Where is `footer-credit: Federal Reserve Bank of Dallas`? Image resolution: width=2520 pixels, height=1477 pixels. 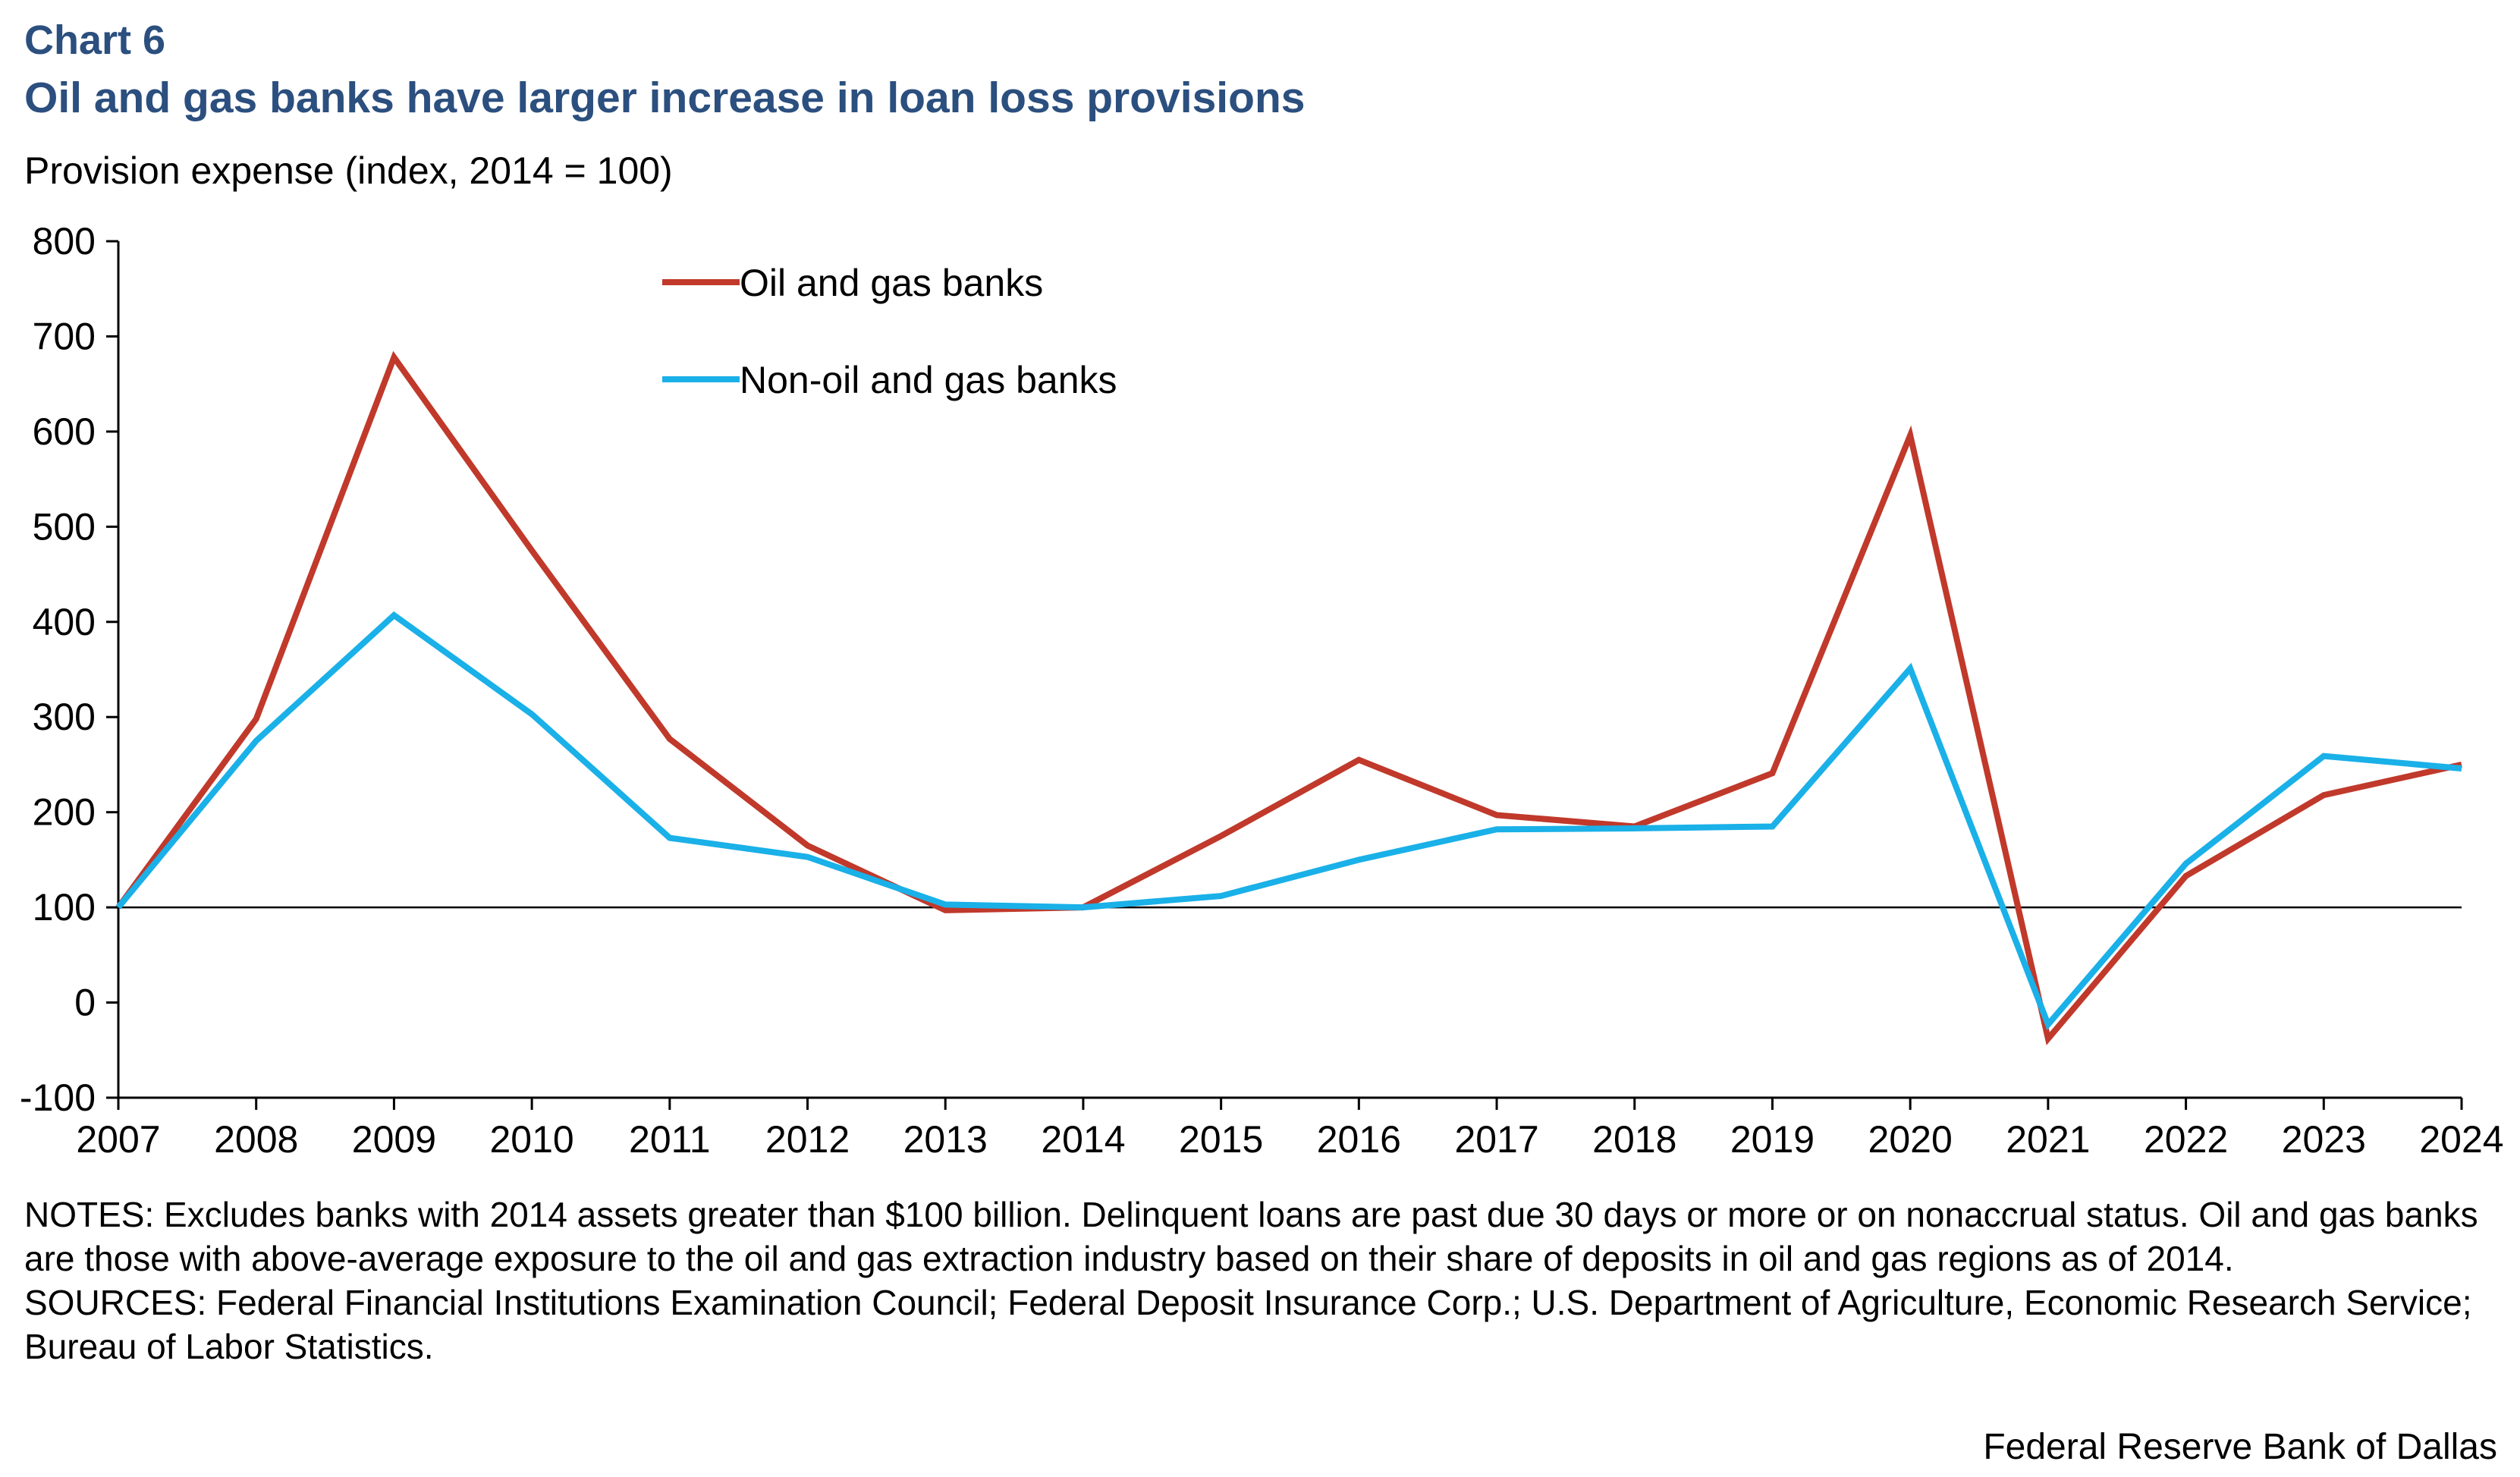
footer-credit: Federal Reserve Bank of Dallas is located at coordinates (2240, 1447).